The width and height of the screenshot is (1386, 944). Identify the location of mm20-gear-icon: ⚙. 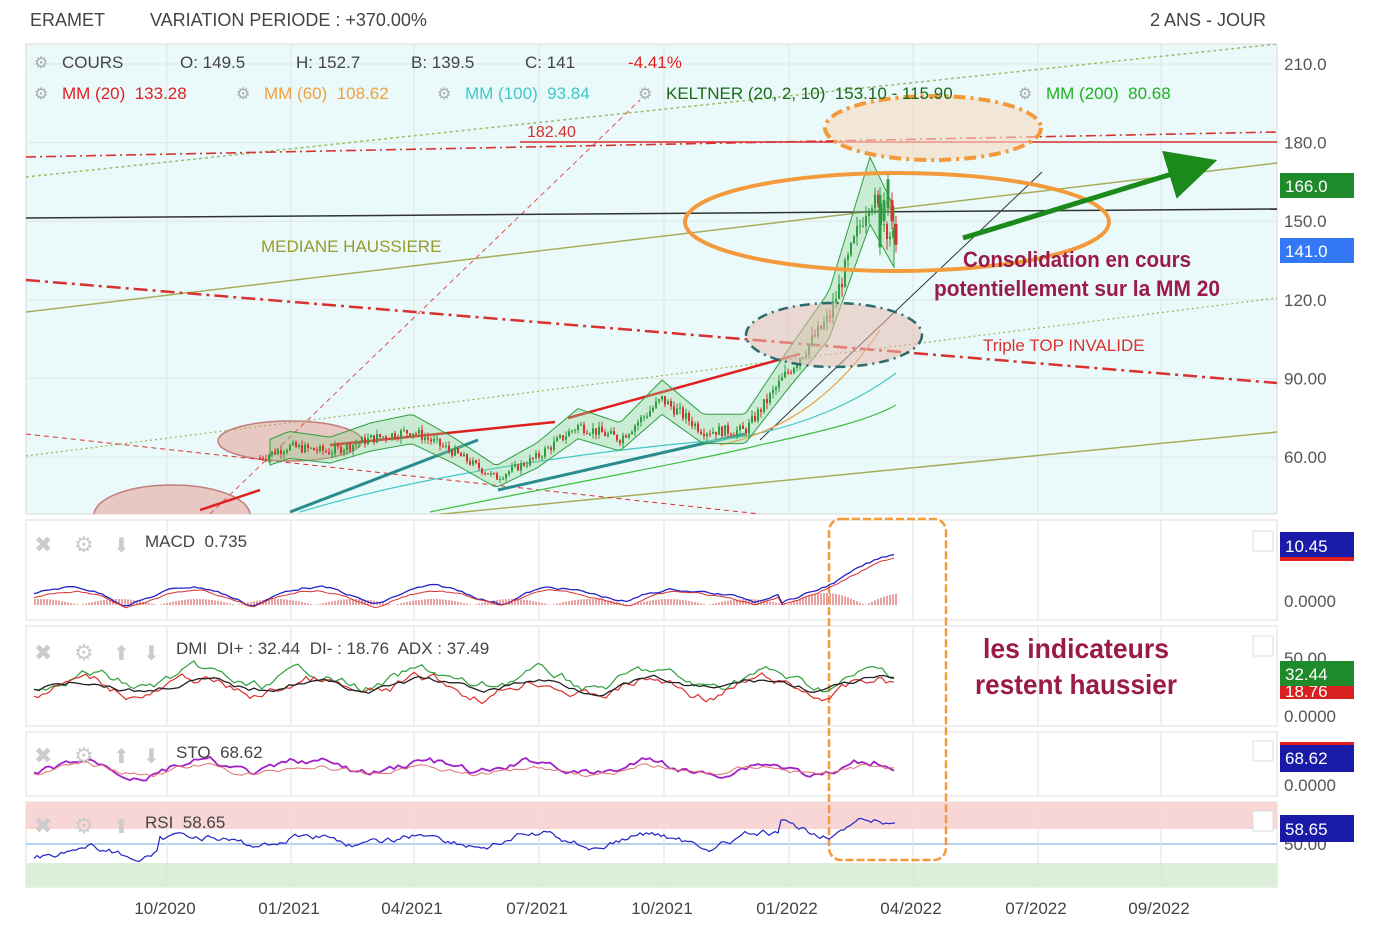
(41, 94).